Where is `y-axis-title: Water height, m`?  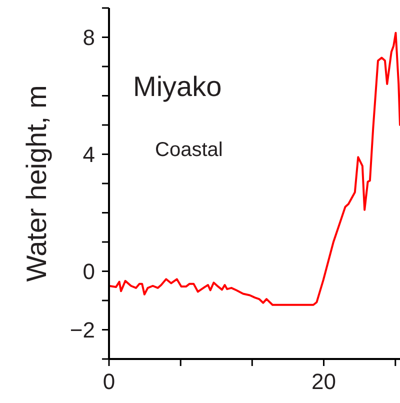
y-axis-title: Water height, m is located at coordinates (36, 183).